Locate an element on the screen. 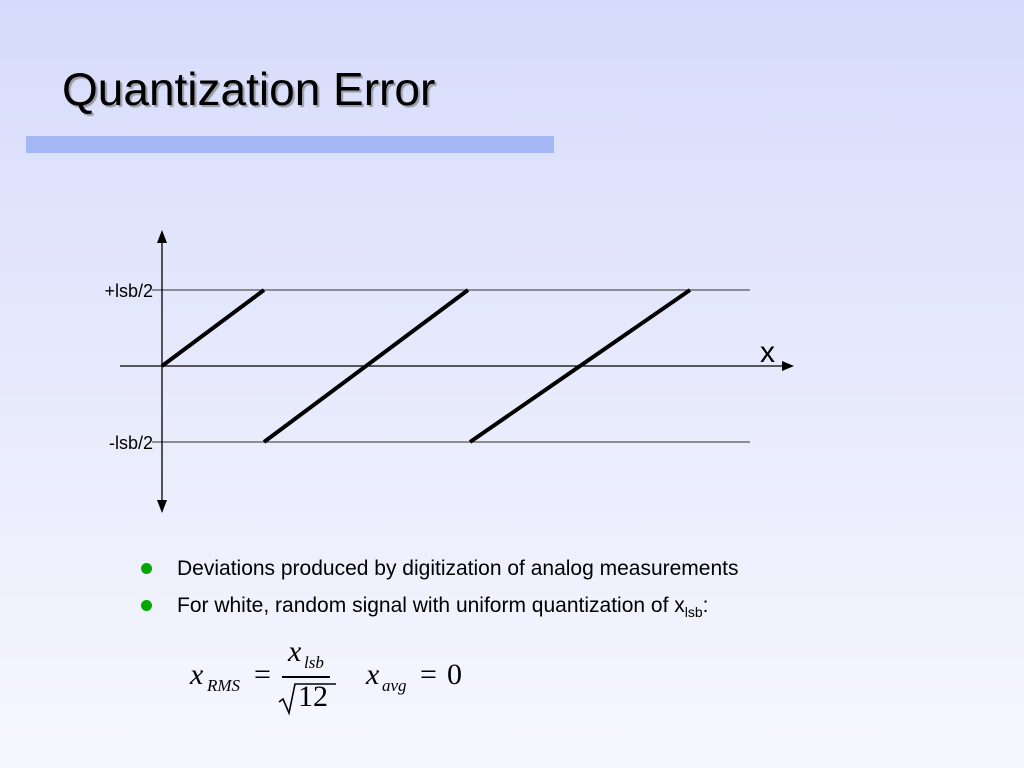  y-axis-arrow-down is located at coordinates (162, 506).